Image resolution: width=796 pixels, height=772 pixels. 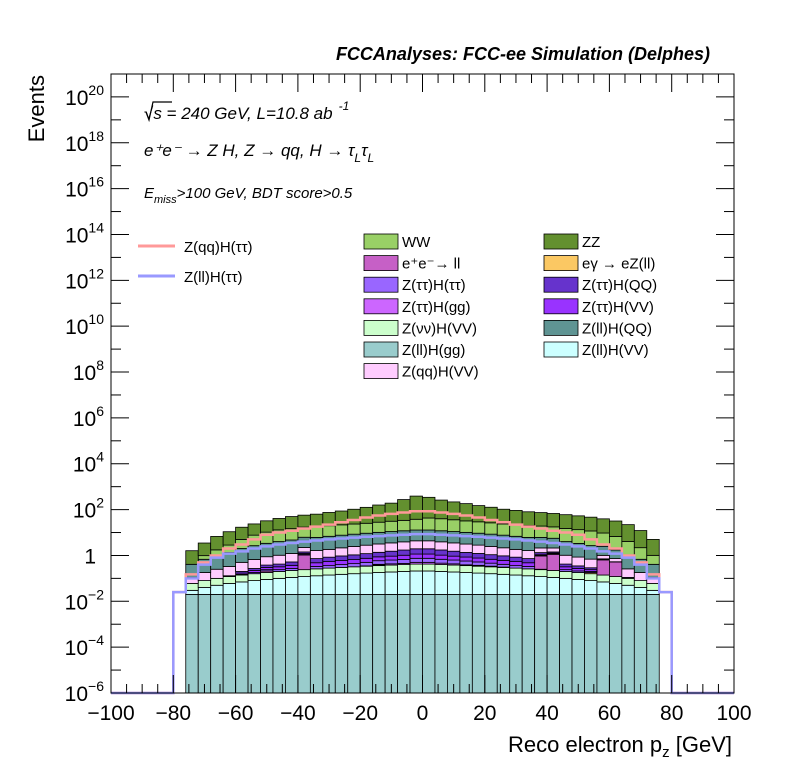 I want to click on x-tick-label: −100, so click(x=110, y=713).